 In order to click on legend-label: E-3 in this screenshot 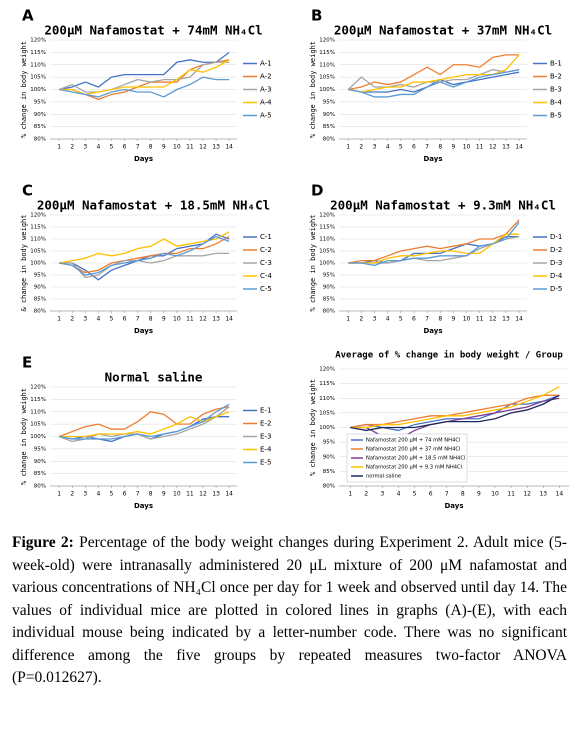, I will do `click(265, 437)`.